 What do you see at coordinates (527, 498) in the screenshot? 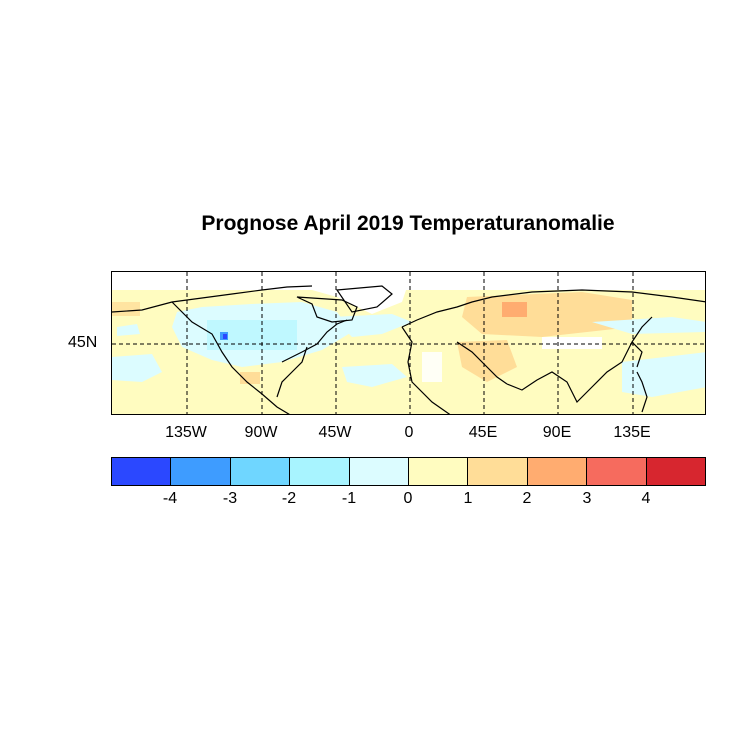
I see `colorbar-tick: 2` at bounding box center [527, 498].